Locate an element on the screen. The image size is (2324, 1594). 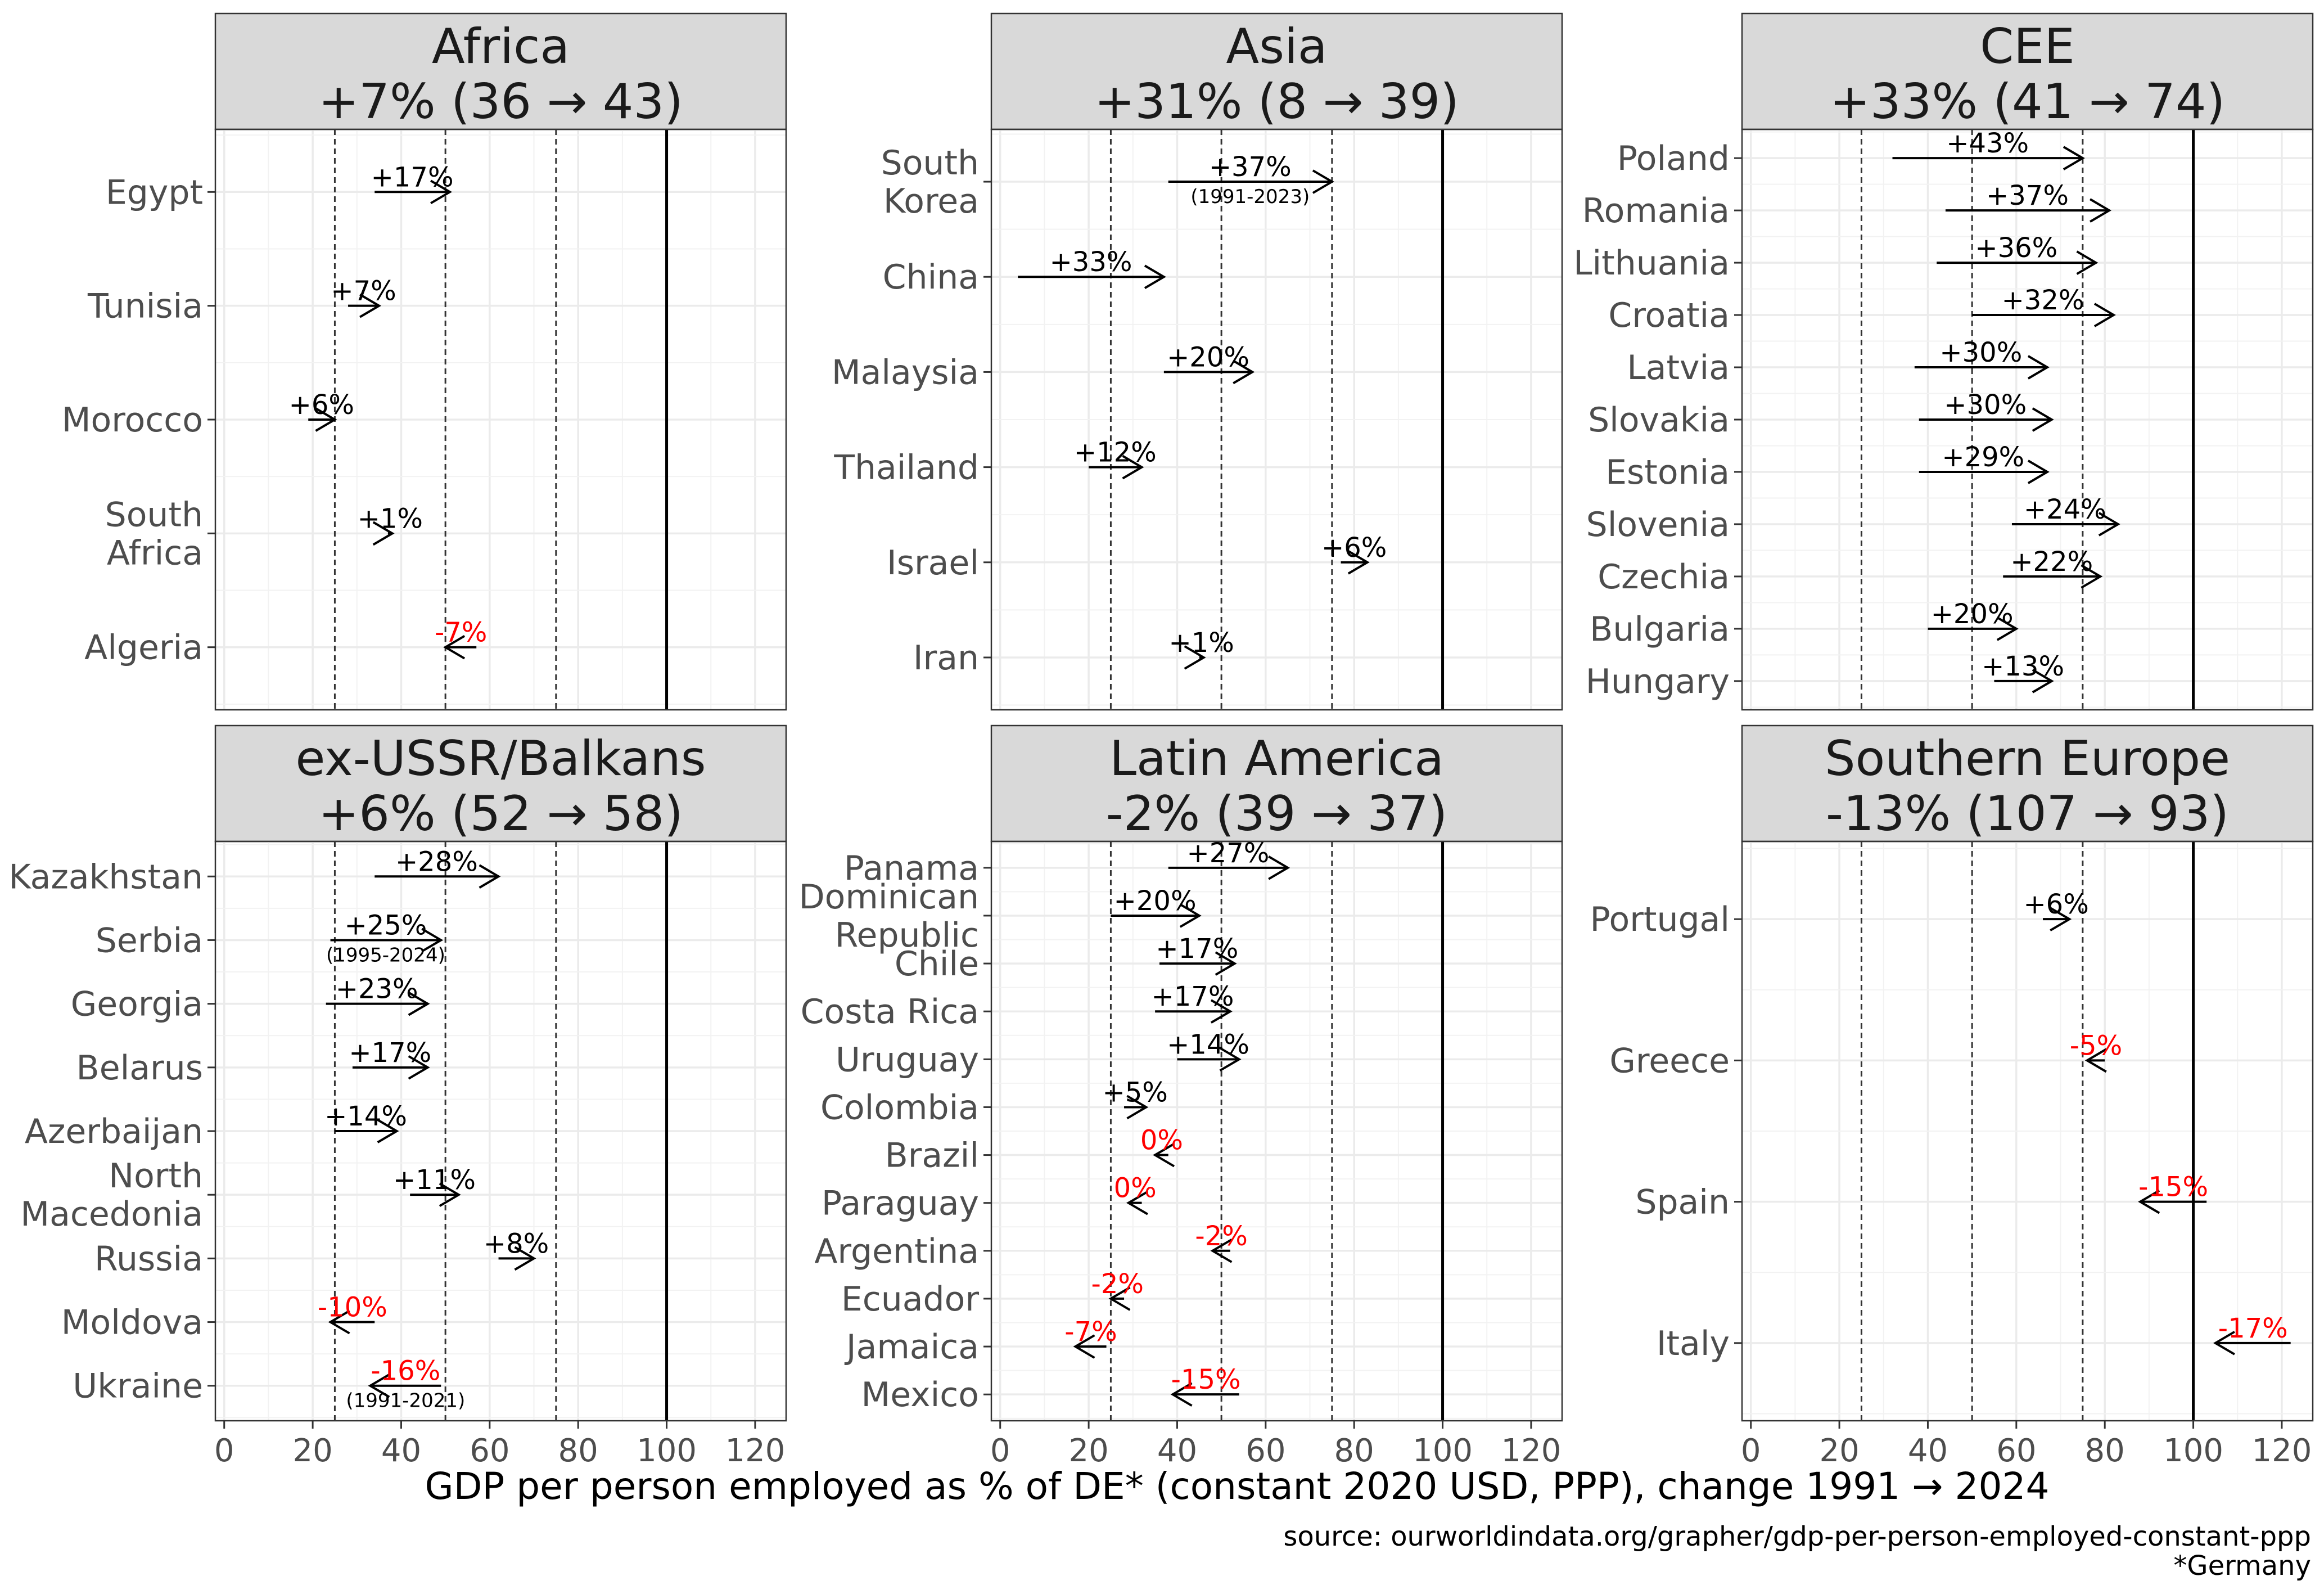
change-label: +28% is located at coordinates (437, 861).